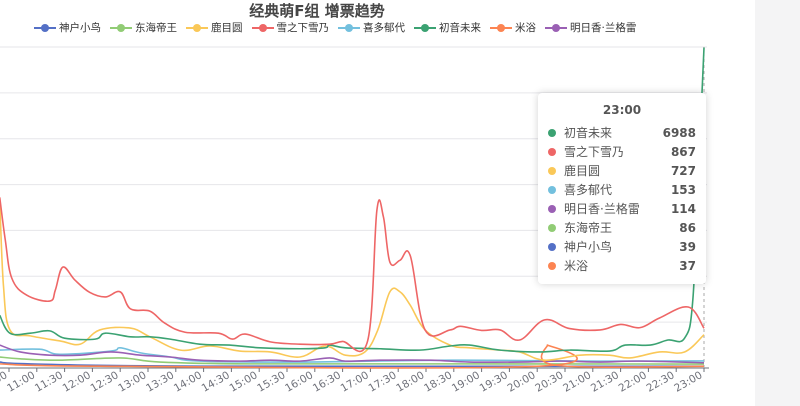 Image resolution: width=800 pixels, height=406 pixels. What do you see at coordinates (384, 28) in the screenshot?
I see `legend-label: 喜多郁代` at bounding box center [384, 28].